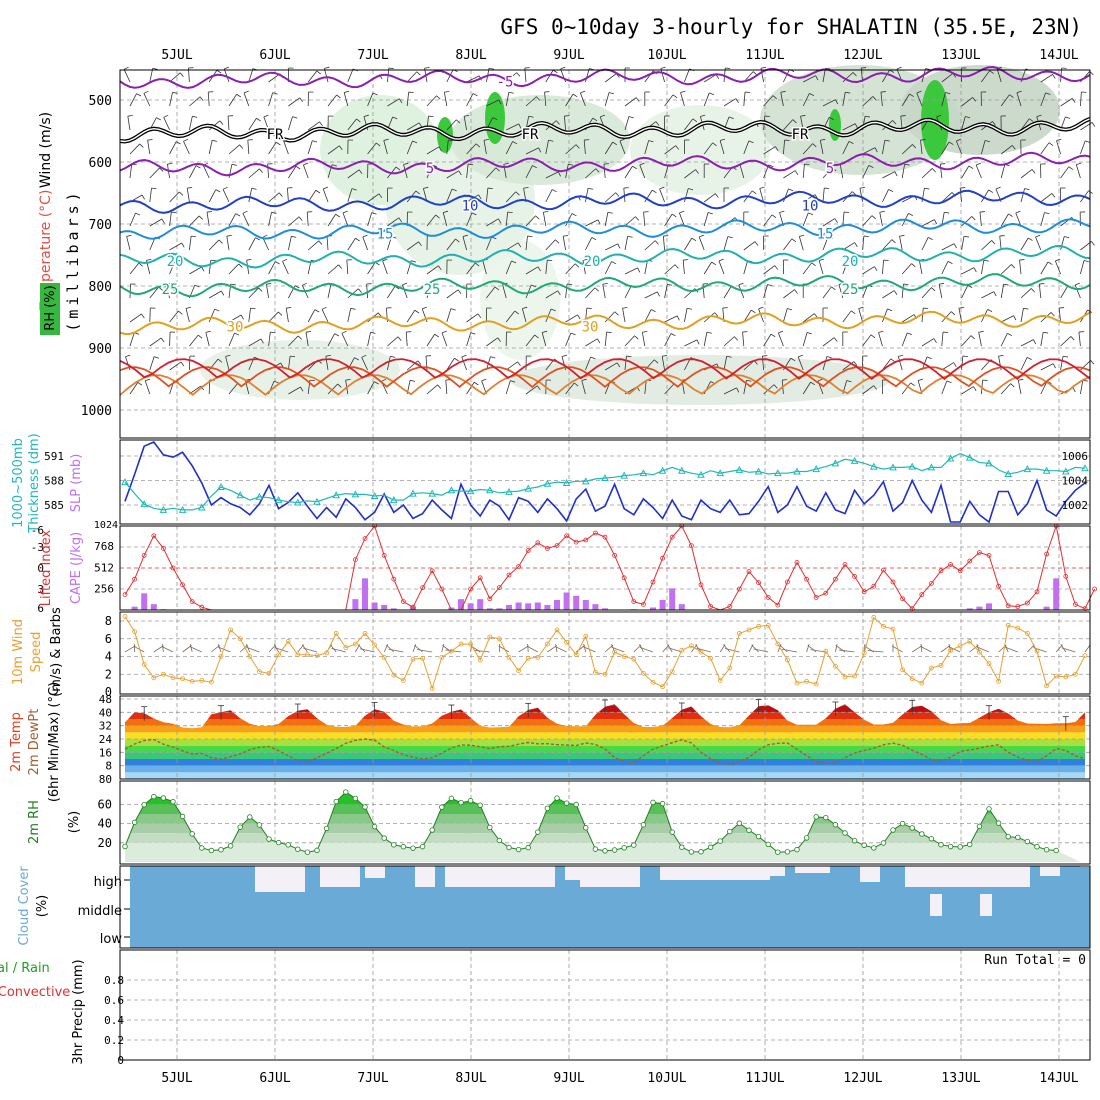 This screenshot has height=1100, width=1100. Describe the element at coordinates (105, 712) in the screenshot. I see `temp2m-tick-label: 40` at that location.